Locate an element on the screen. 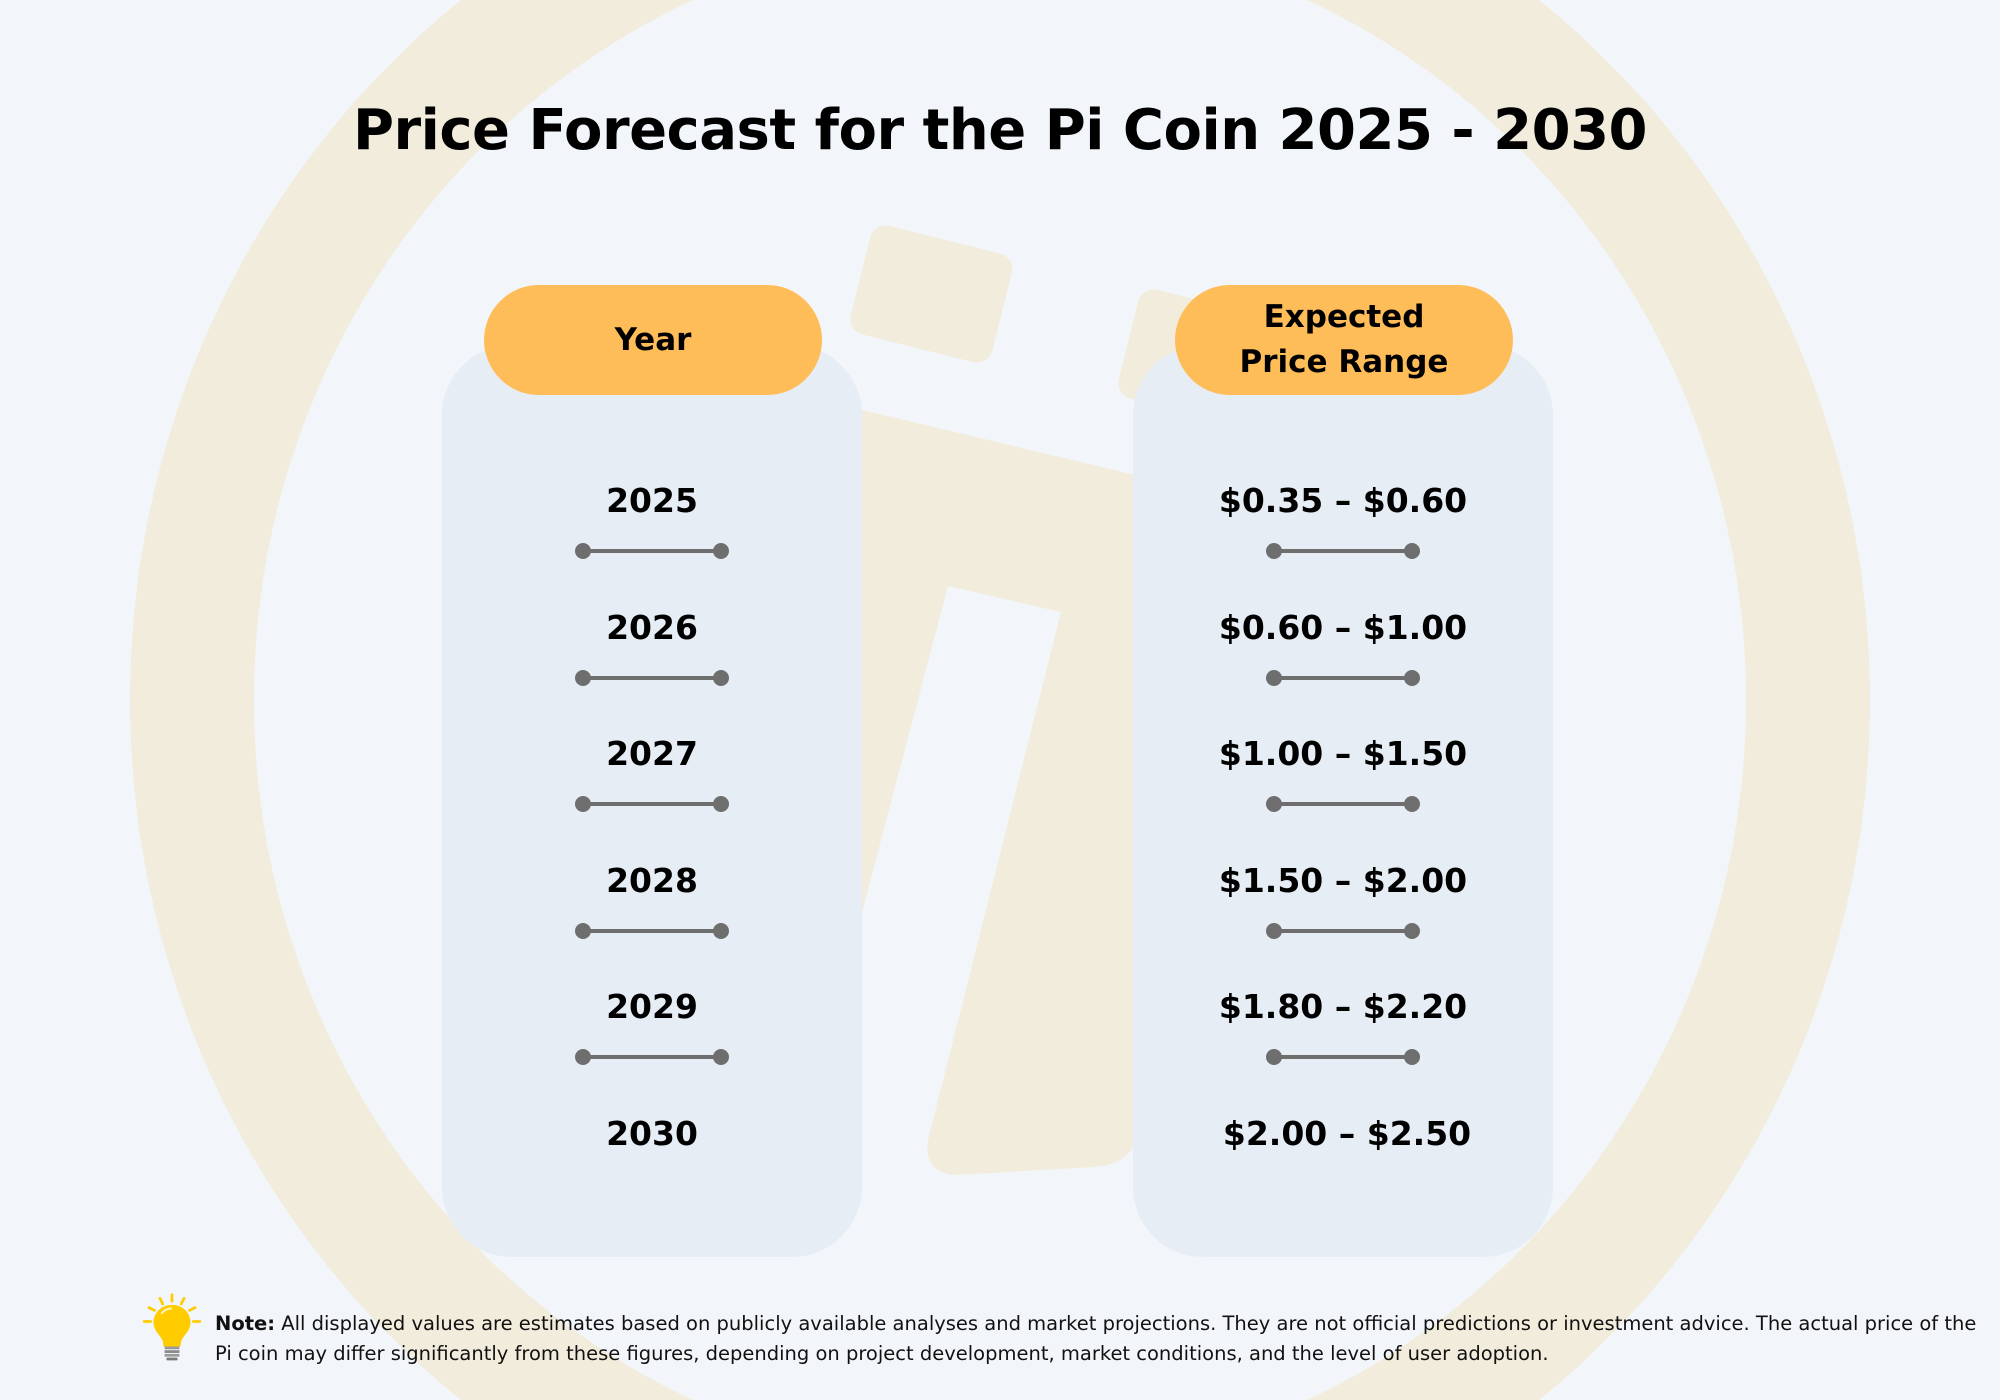  watermark-dot-left is located at coordinates (931, 294).